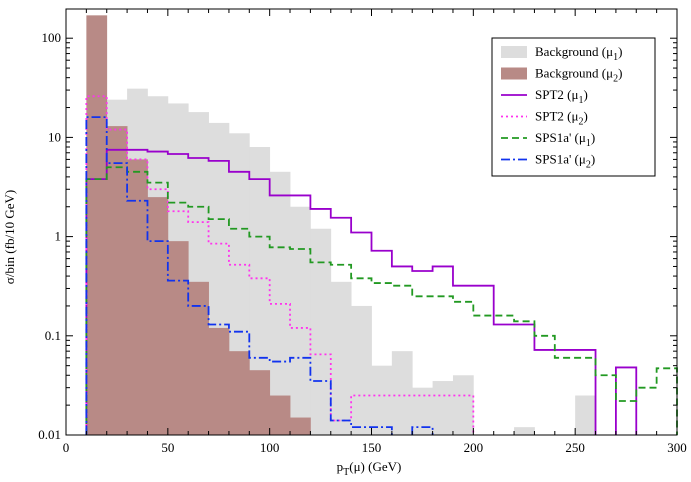 The width and height of the screenshot is (691, 482). I want to click on legend-item: SPT2 (μ2), so click(544, 118).